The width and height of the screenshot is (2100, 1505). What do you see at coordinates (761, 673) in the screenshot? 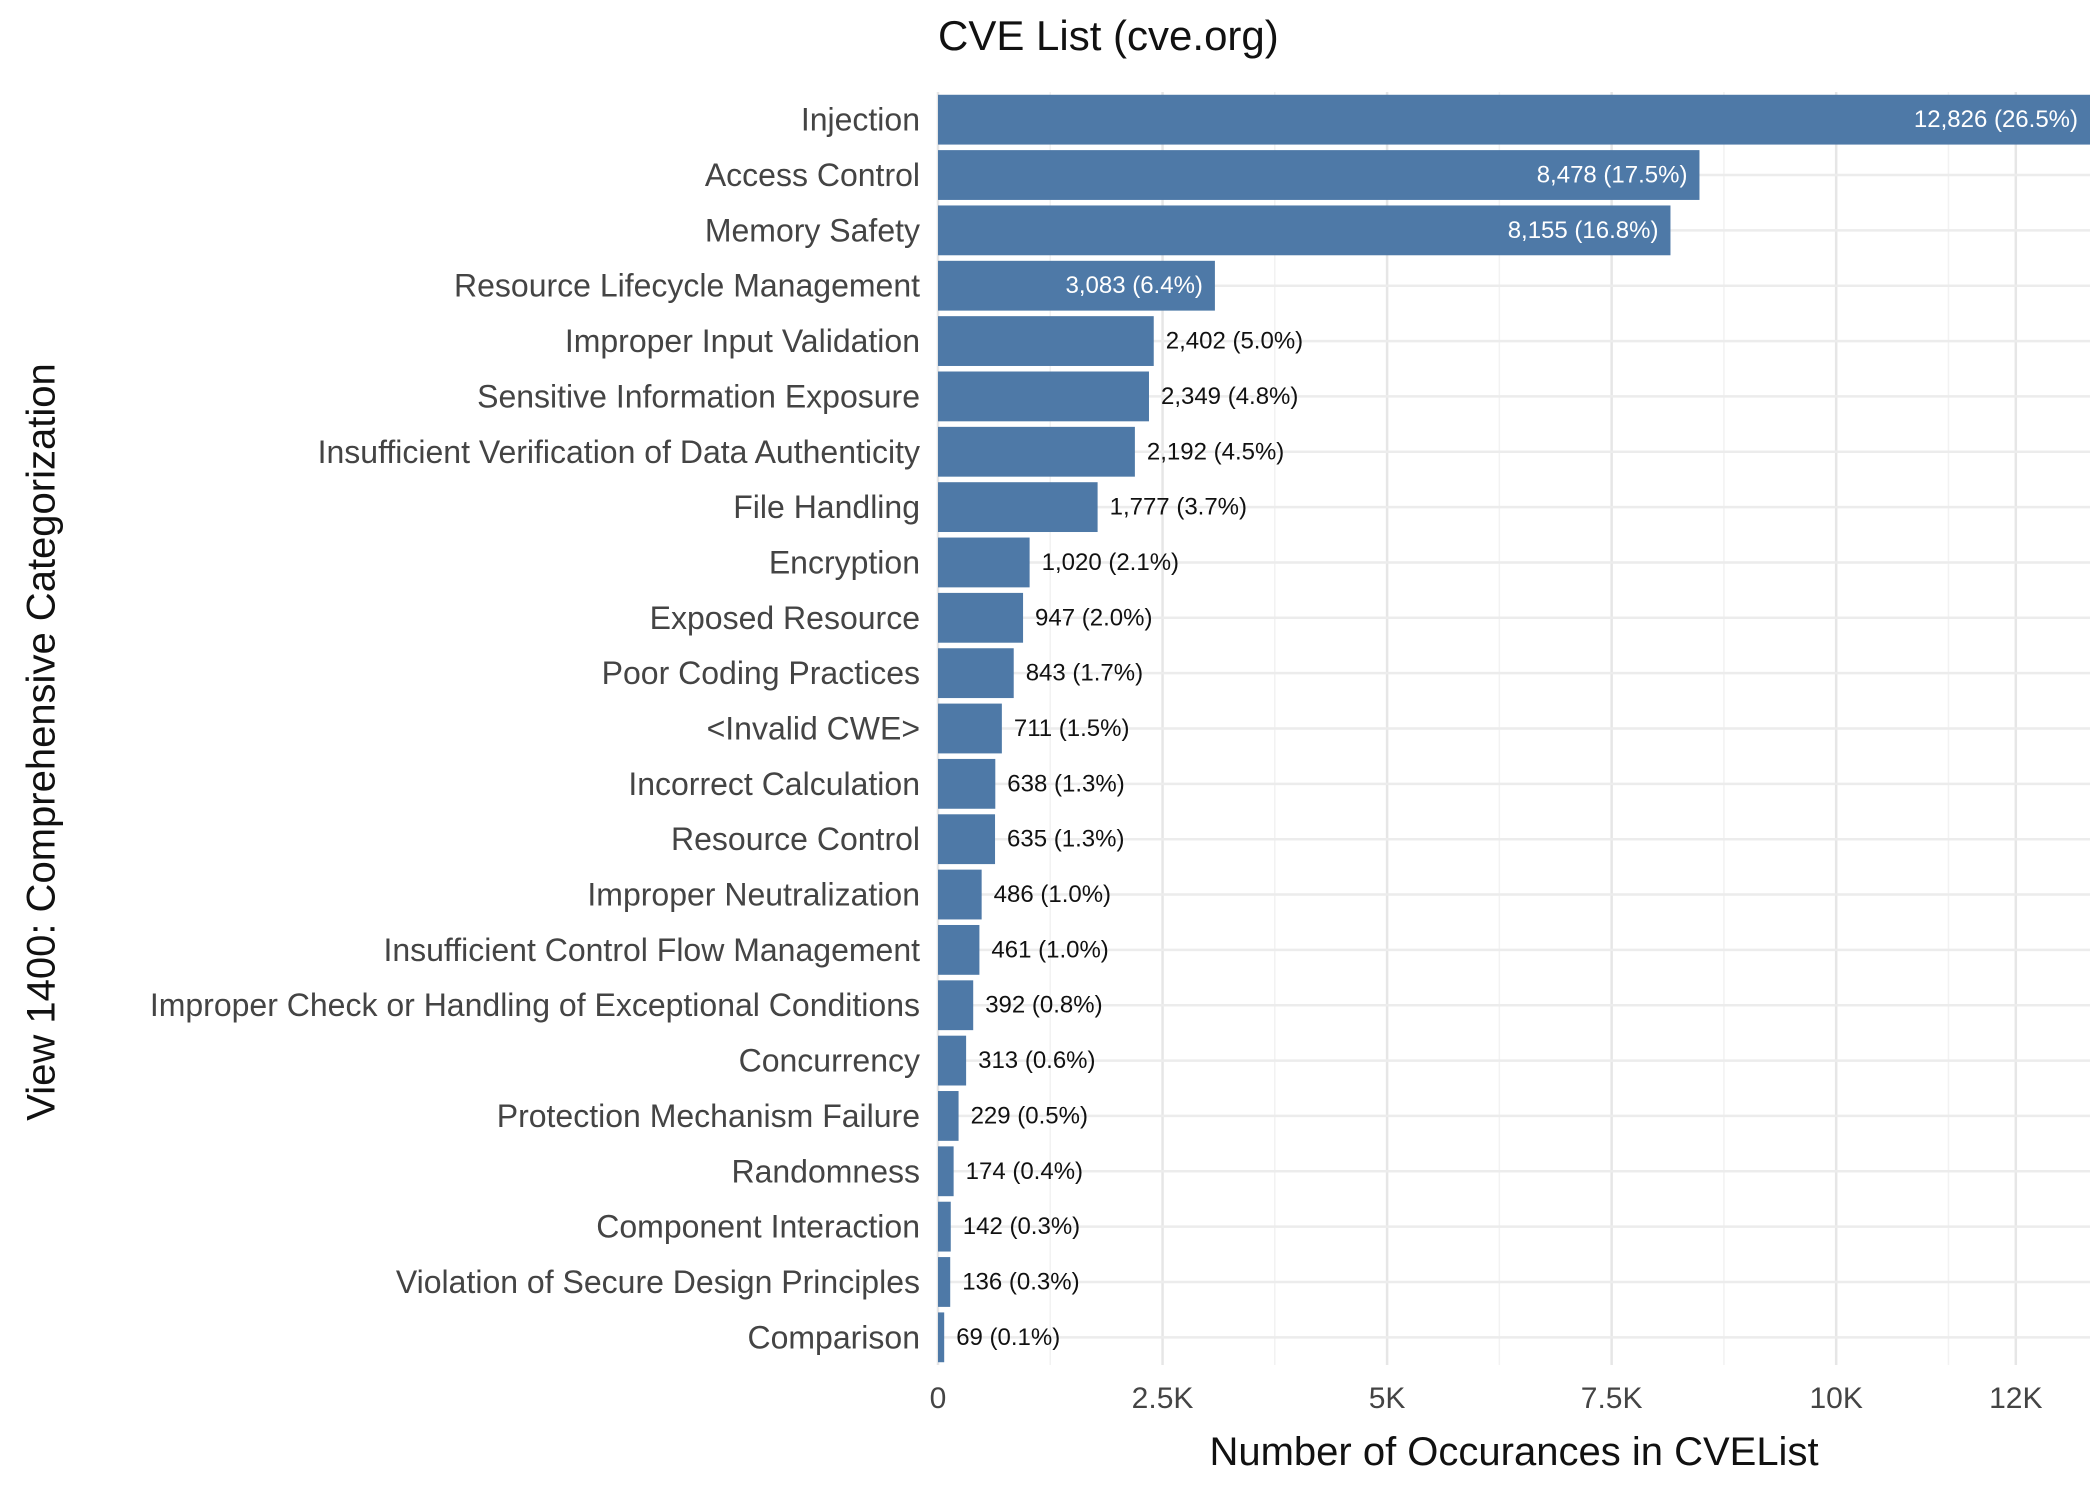
I see `category-label: Poor Coding Practices` at bounding box center [761, 673].